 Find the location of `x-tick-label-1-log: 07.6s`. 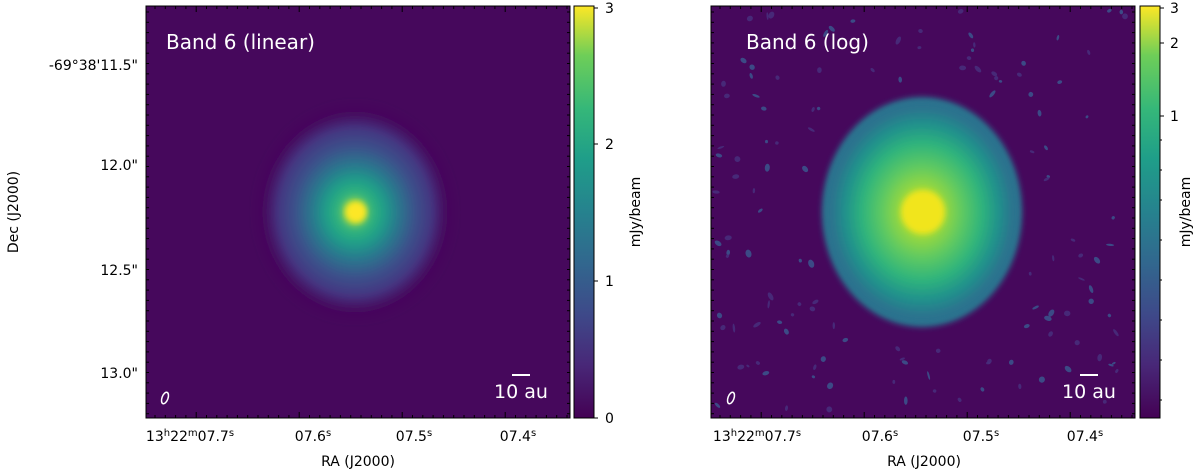

x-tick-label-1-log: 07.6s is located at coordinates (880, 437).